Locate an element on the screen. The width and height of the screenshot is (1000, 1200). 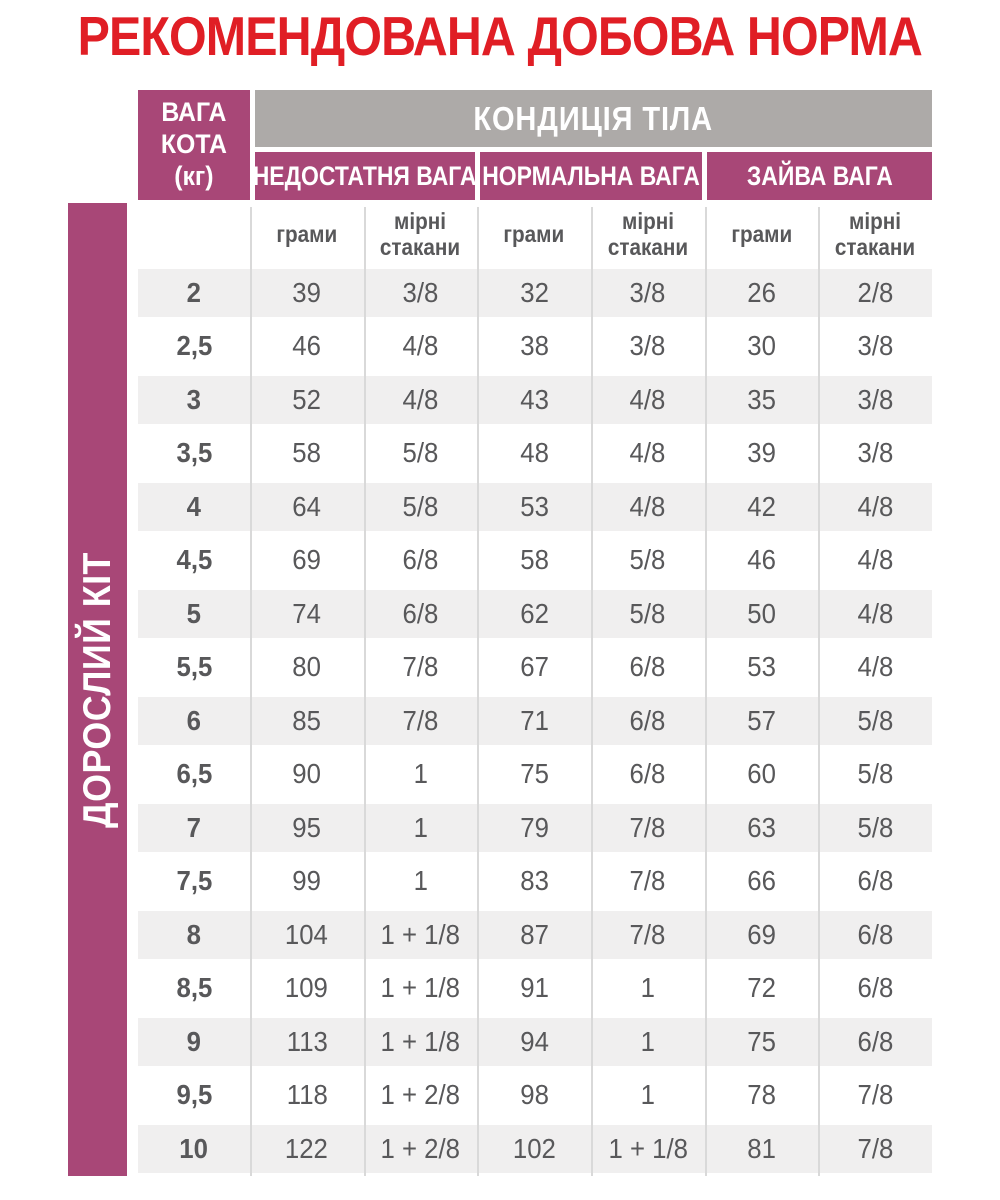
value-cell: 32 is located at coordinates (534, 292).